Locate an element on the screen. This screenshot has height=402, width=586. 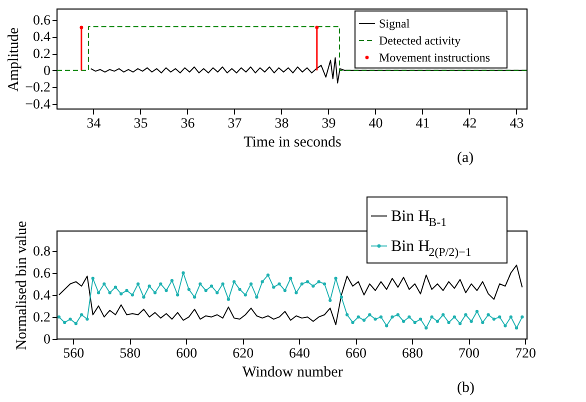
x-tick-label: 37 is located at coordinates (235, 124).